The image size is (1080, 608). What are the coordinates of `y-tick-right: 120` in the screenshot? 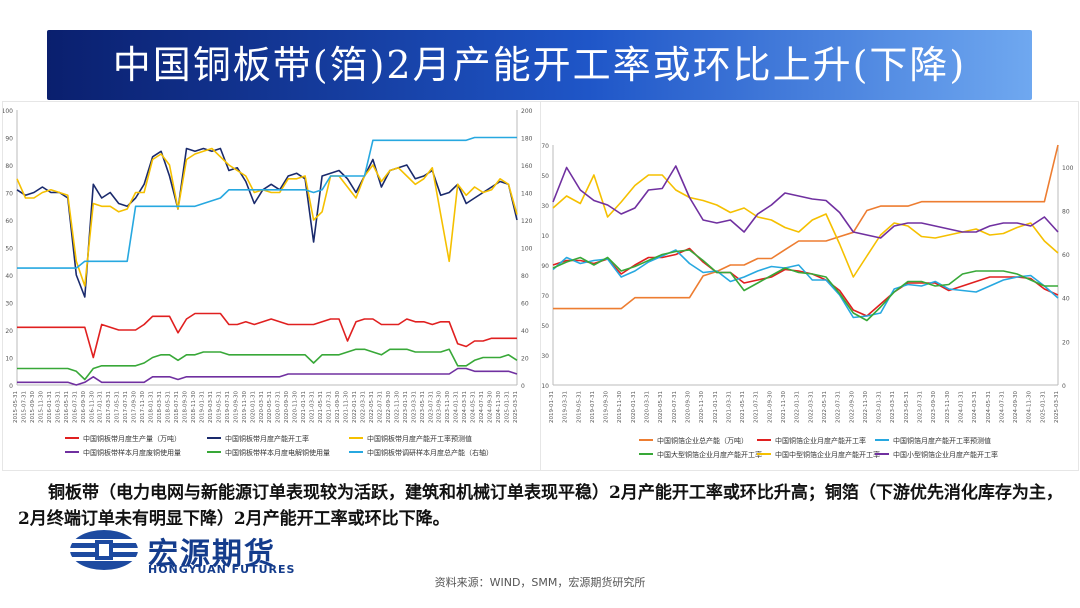 It's located at (527, 221).